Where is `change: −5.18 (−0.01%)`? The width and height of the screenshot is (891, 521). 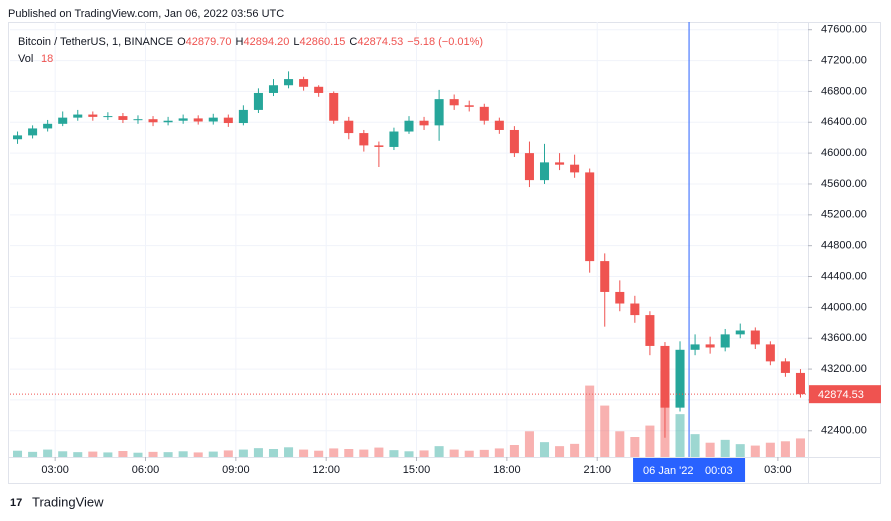 change: −5.18 (−0.01%) is located at coordinates (445, 42).